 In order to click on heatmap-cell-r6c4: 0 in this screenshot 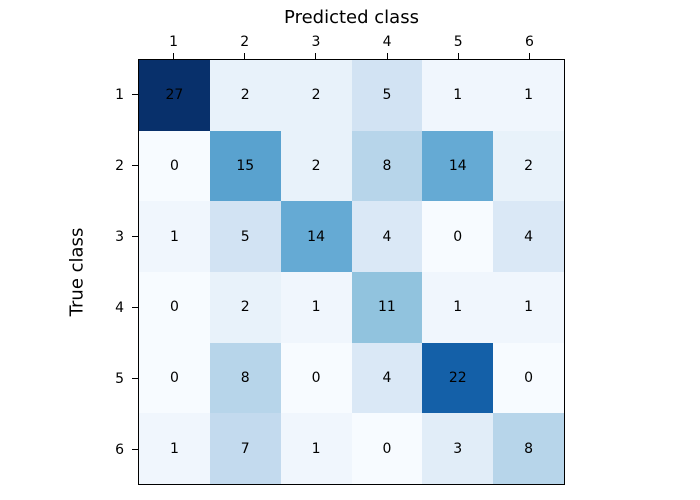, I will do `click(387, 448)`.